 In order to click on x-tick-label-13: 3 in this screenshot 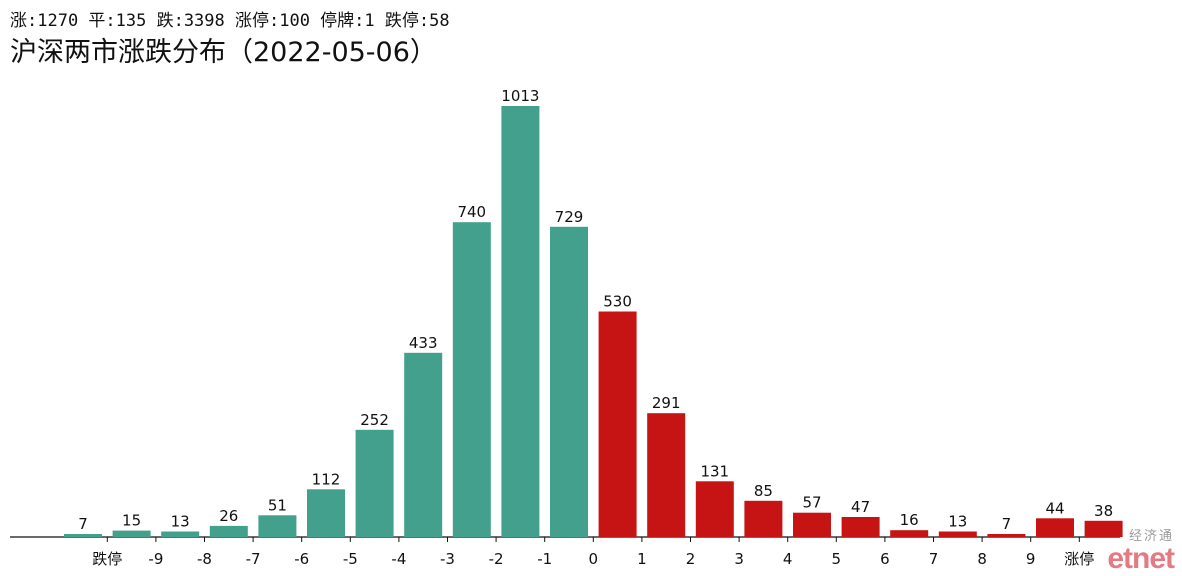, I will do `click(739, 559)`.